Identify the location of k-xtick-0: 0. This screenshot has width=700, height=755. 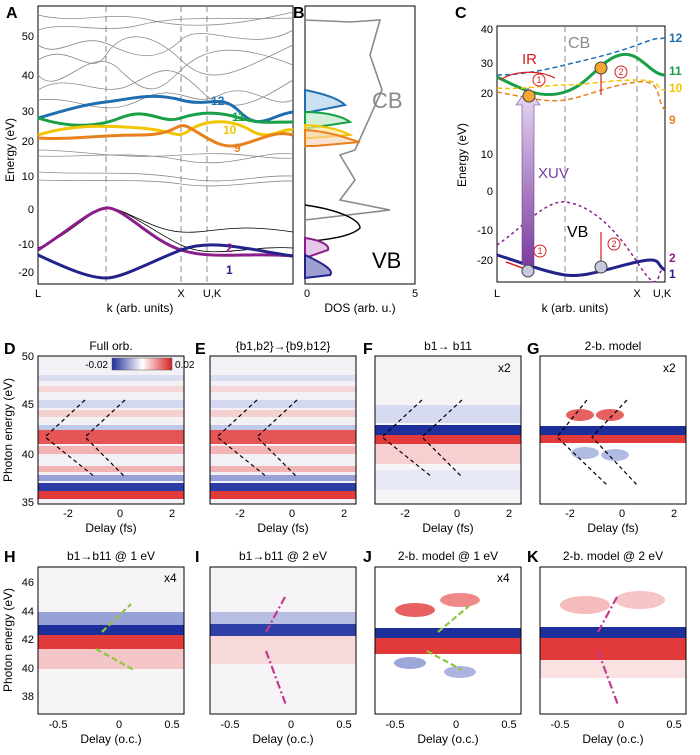
(621, 725).